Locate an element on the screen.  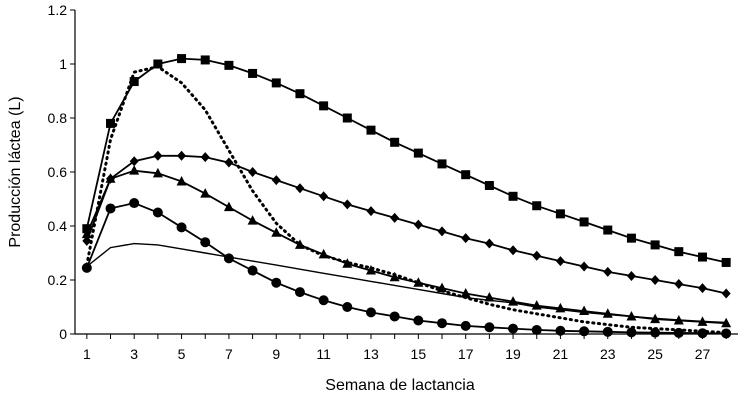
x-axis-title: Semana de lactancia is located at coordinates (400, 385).